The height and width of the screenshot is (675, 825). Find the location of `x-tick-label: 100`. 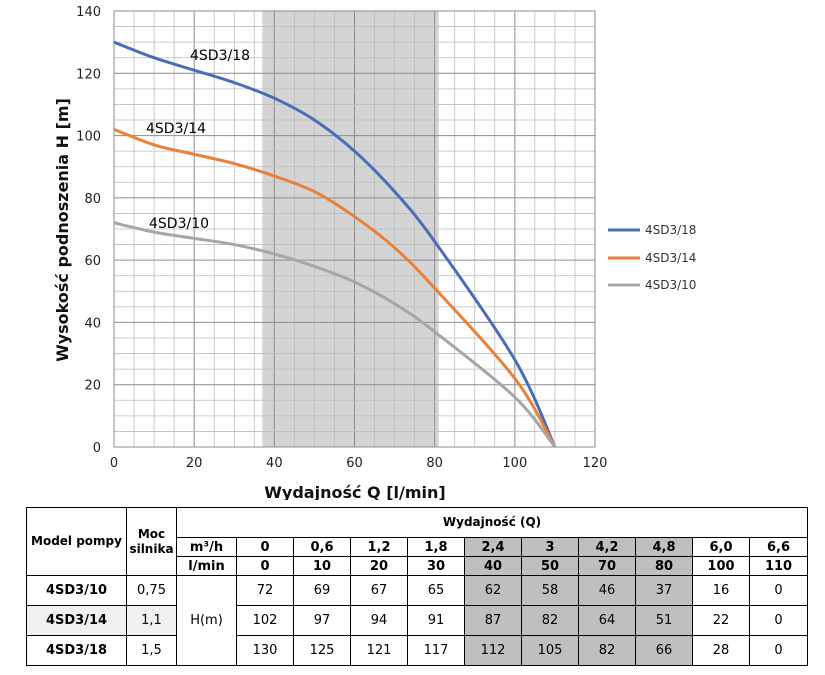

x-tick-label: 100 is located at coordinates (514, 463).